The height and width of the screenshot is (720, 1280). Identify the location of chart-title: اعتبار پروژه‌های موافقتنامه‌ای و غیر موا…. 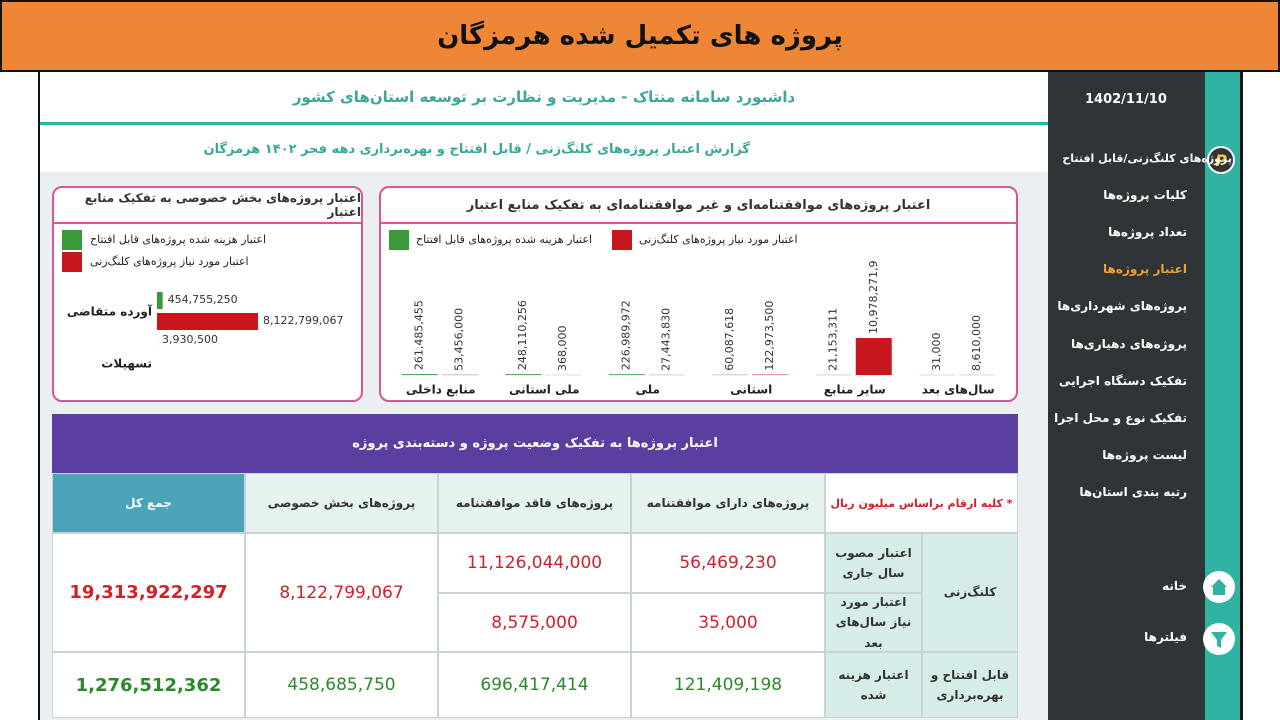
(698, 206).